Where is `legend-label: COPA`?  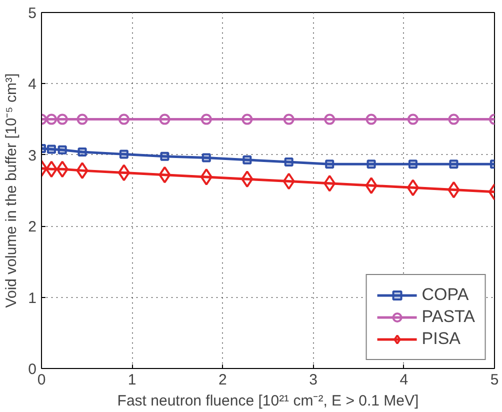
legend-label: COPA is located at coordinates (445, 295).